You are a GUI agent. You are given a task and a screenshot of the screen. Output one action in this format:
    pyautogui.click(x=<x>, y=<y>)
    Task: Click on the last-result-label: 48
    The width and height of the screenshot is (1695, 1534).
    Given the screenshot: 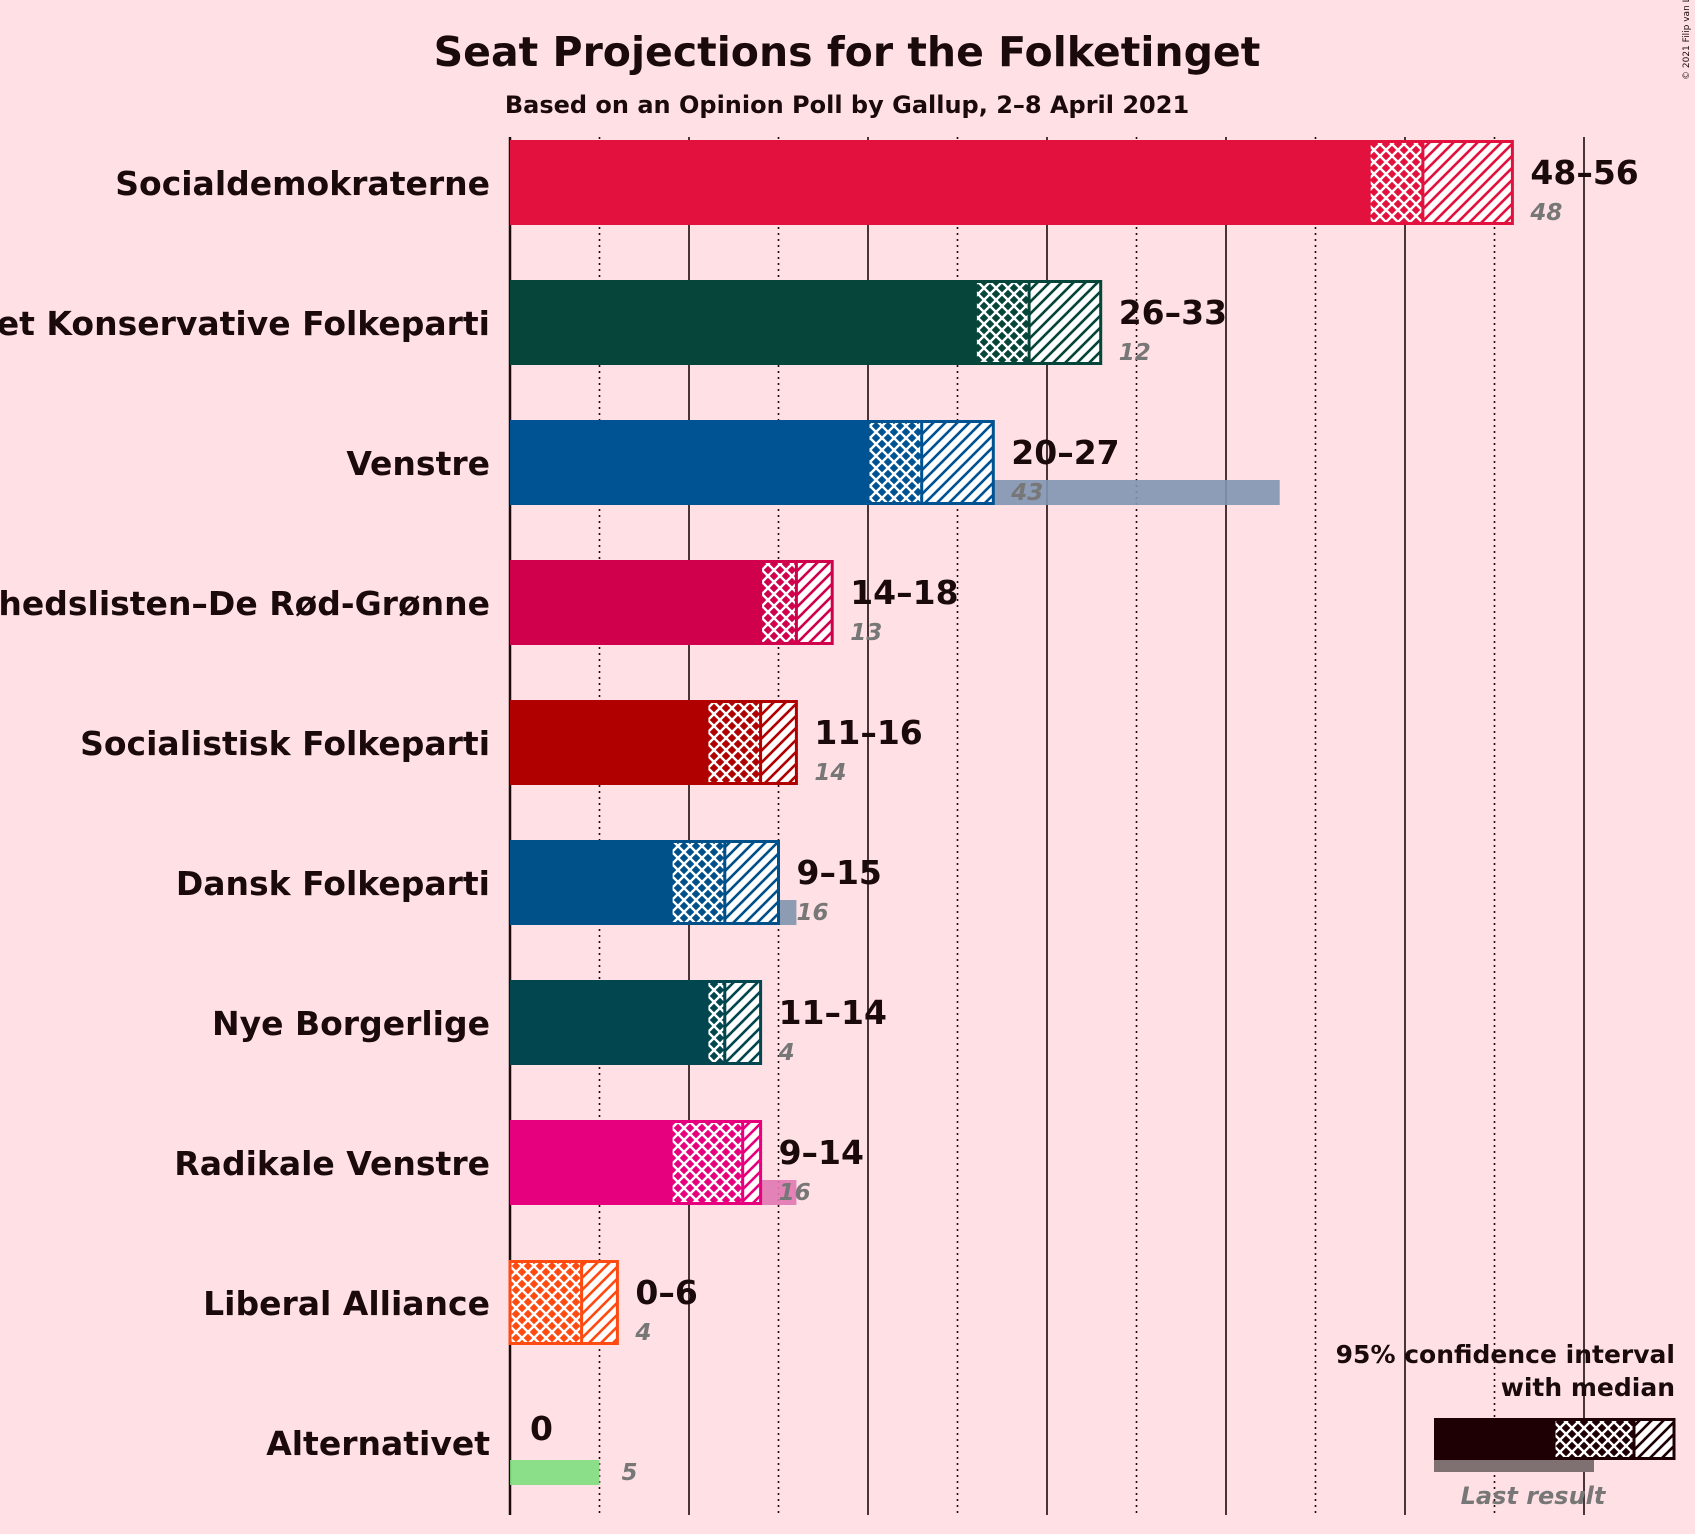 What is the action you would take?
    pyautogui.click(x=1545, y=213)
    